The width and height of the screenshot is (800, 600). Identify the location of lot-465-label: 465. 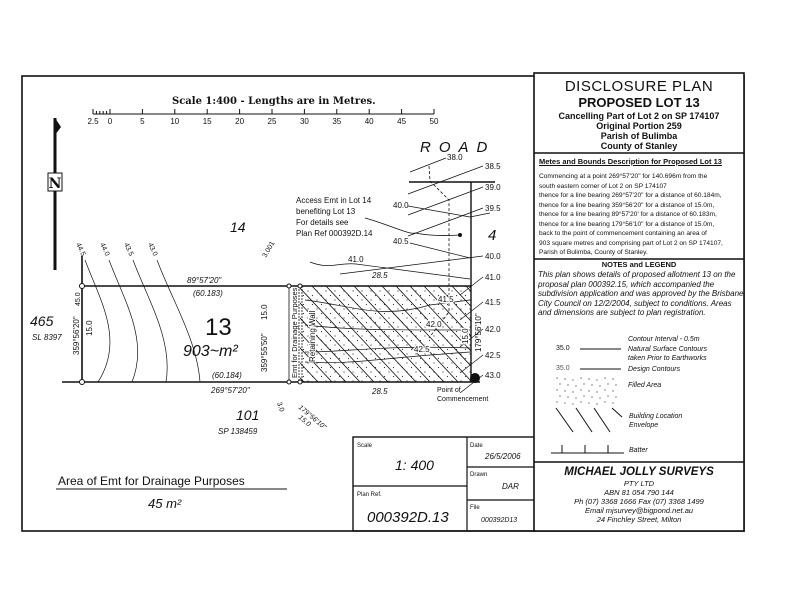
(42, 321).